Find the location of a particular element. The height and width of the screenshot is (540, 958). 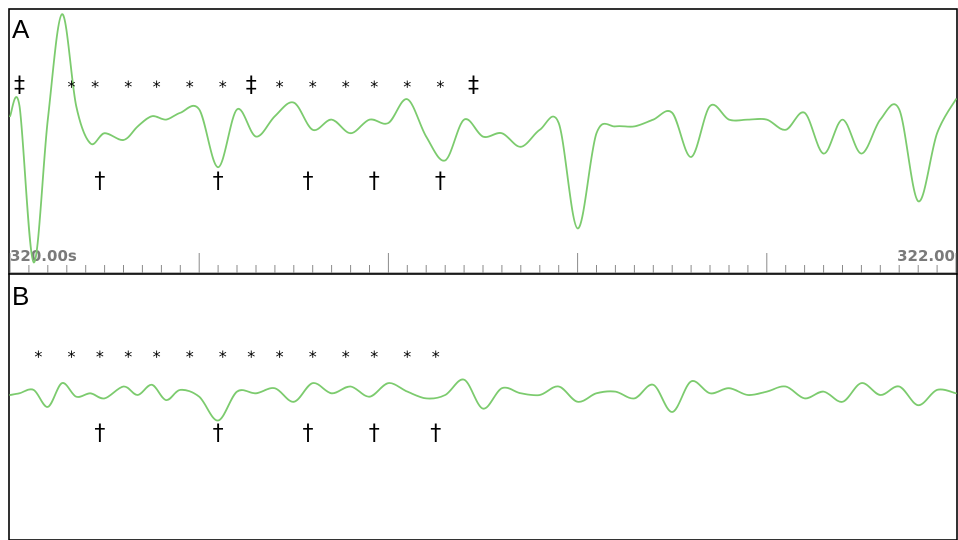

panel-b-ecg-trace is located at coordinates (483, 400).